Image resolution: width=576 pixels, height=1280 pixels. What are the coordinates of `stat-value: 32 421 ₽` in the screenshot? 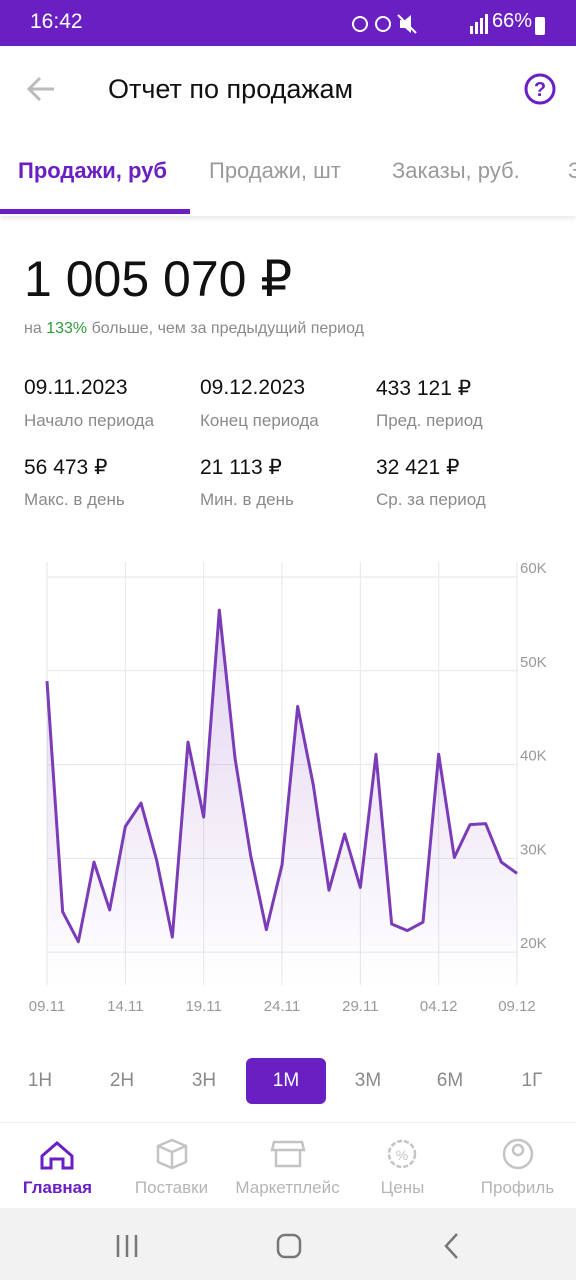 It's located at (418, 467).